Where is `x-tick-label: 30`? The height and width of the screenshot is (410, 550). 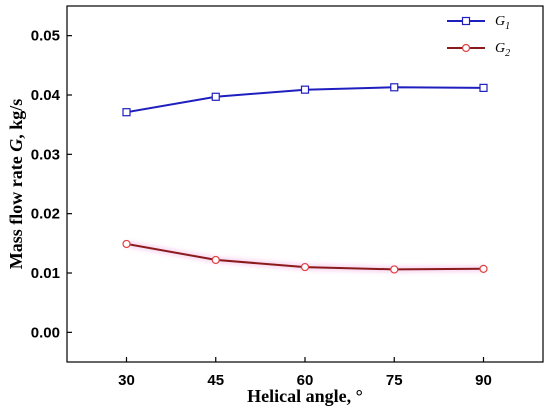 x-tick-label: 30 is located at coordinates (126, 380).